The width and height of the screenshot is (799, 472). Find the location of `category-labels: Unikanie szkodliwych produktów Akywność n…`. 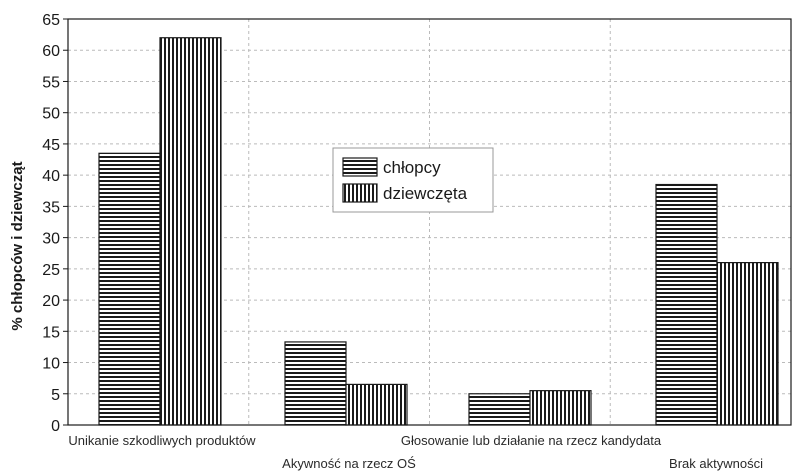

category-labels: Unikanie szkodliwych produktów Akywność n… is located at coordinates (415, 452).